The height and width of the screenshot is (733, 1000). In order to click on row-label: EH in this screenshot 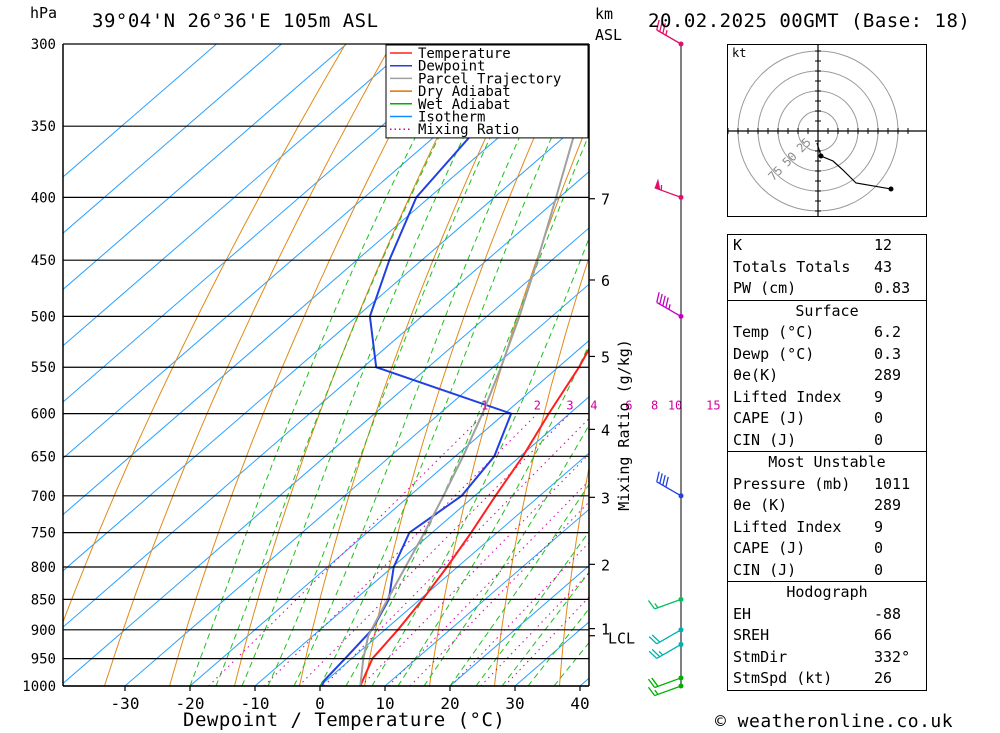, I will do `click(742, 613)`.